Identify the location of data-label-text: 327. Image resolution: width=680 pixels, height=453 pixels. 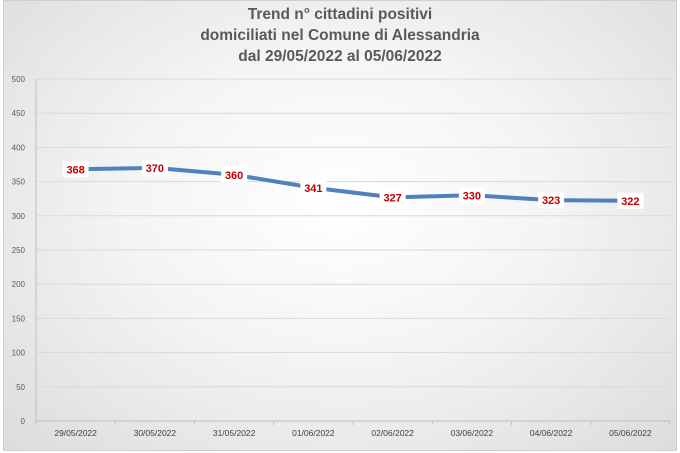
(392, 198).